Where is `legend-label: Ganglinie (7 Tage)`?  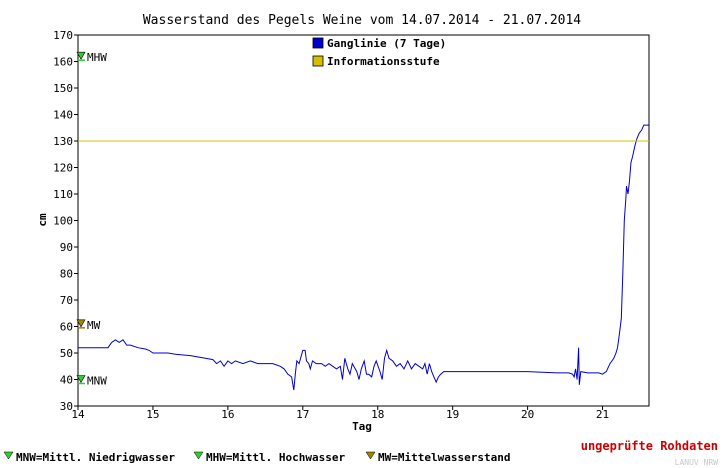 legend-label: Ganglinie (7 Tage) is located at coordinates (386, 43).